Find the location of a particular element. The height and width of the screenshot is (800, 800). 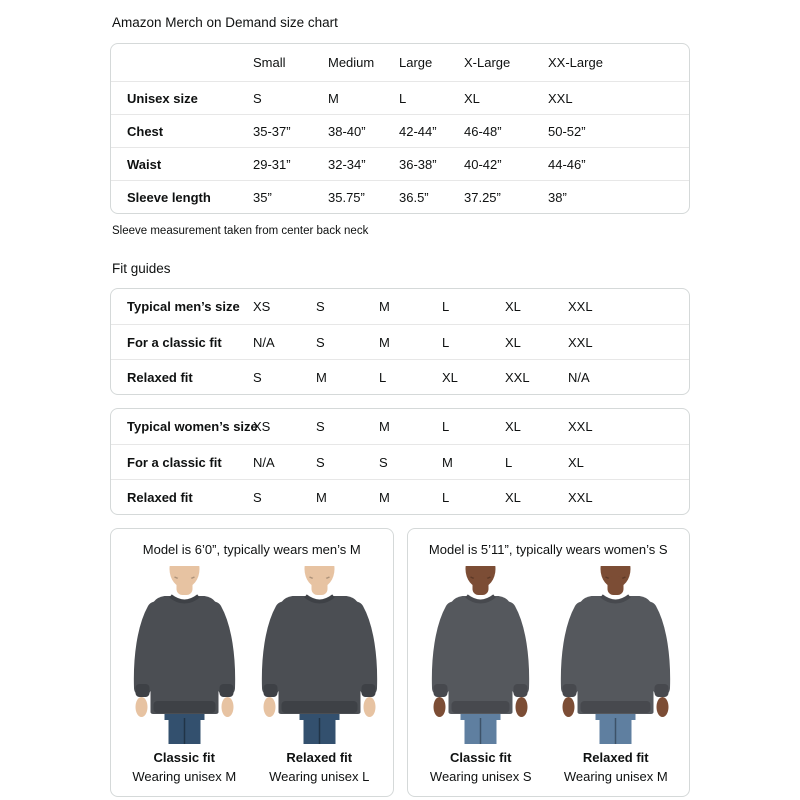

table-cell: 32-34” is located at coordinates (347, 164).